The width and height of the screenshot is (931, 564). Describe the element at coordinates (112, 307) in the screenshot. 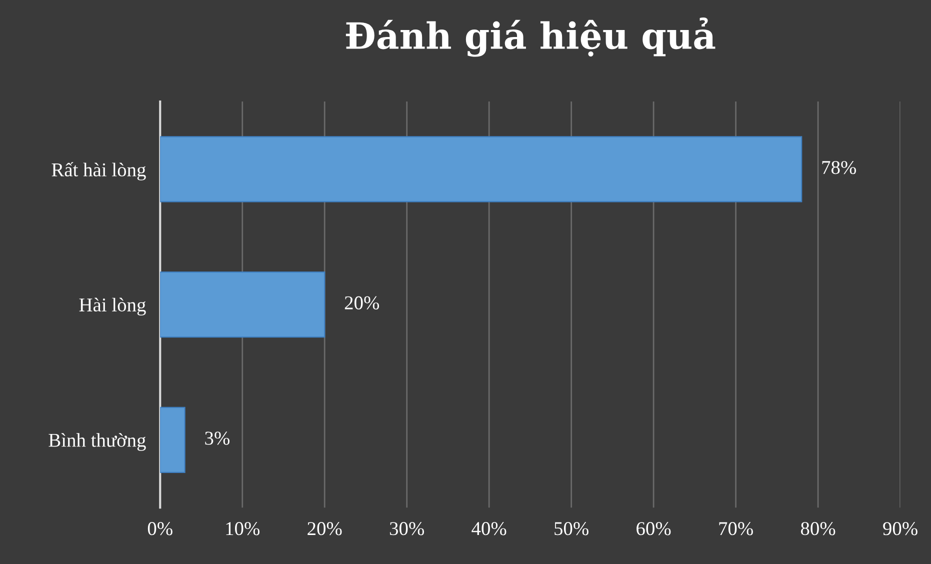

I see `y-tick-label: Hài lòng` at that location.